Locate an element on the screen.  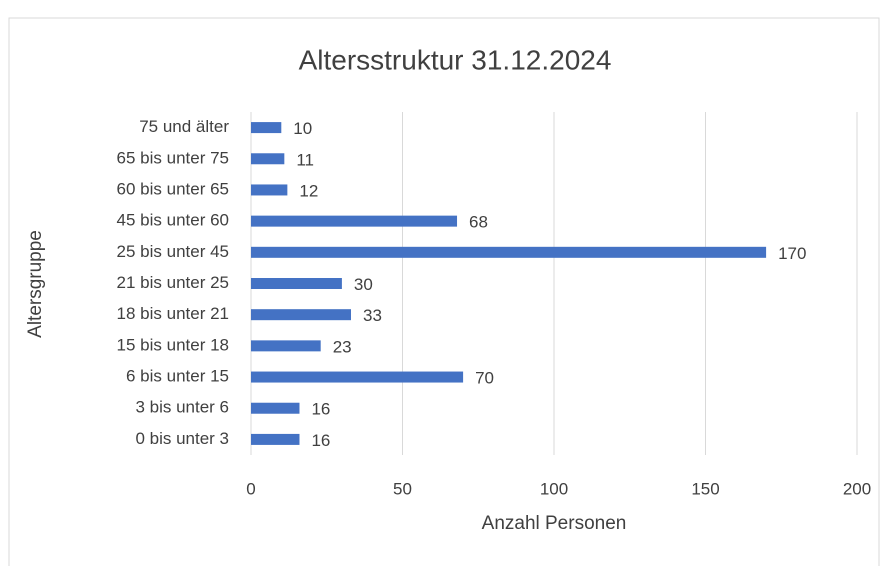
y-tick-label: 60 bis unter 65 is located at coordinates (173, 188).